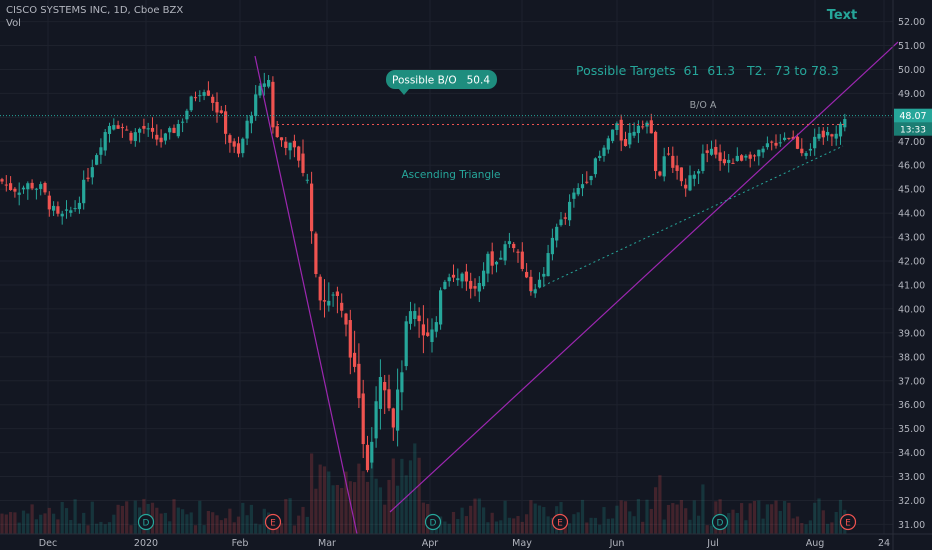 This screenshot has height=550, width=932. What do you see at coordinates (441, 81) in the screenshot?
I see `callout-text: Possible B/O 50.4` at bounding box center [441, 81].